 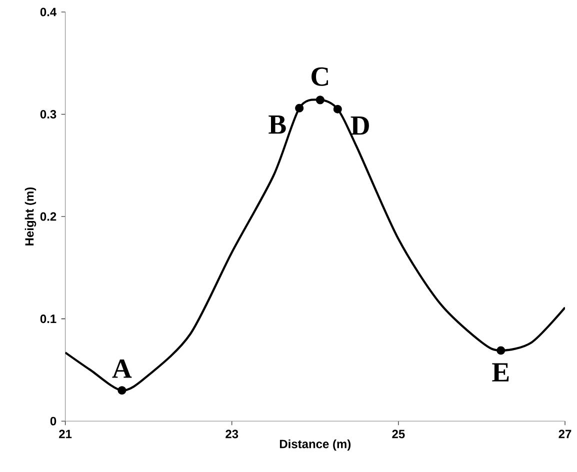 I want to click on y-tick-label: 0.4, so click(x=48, y=12).